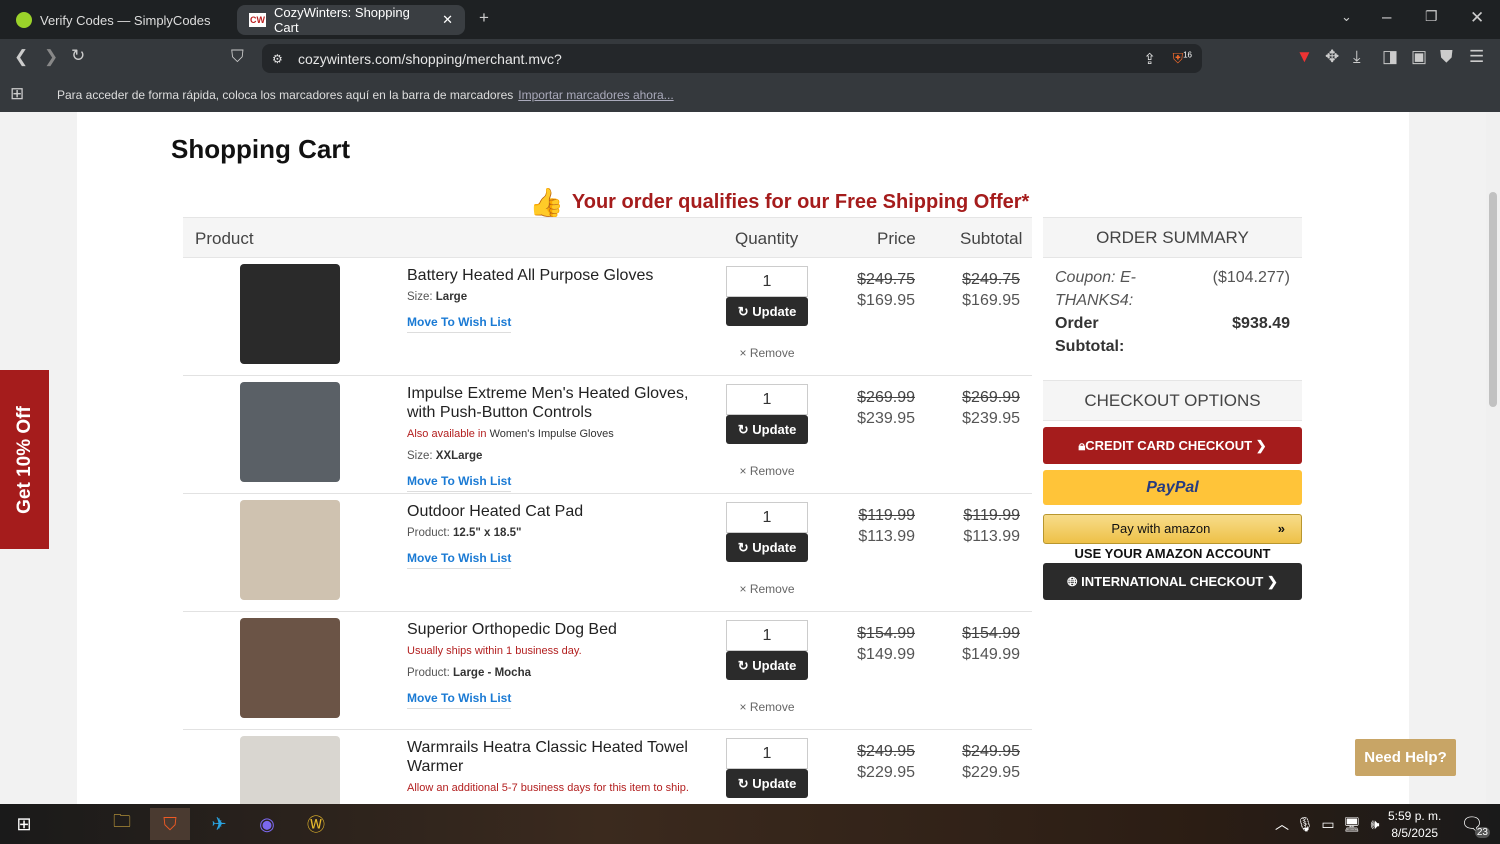  I want to click on product-name: Superior Orthopedic Dog Bed, so click(512, 629).